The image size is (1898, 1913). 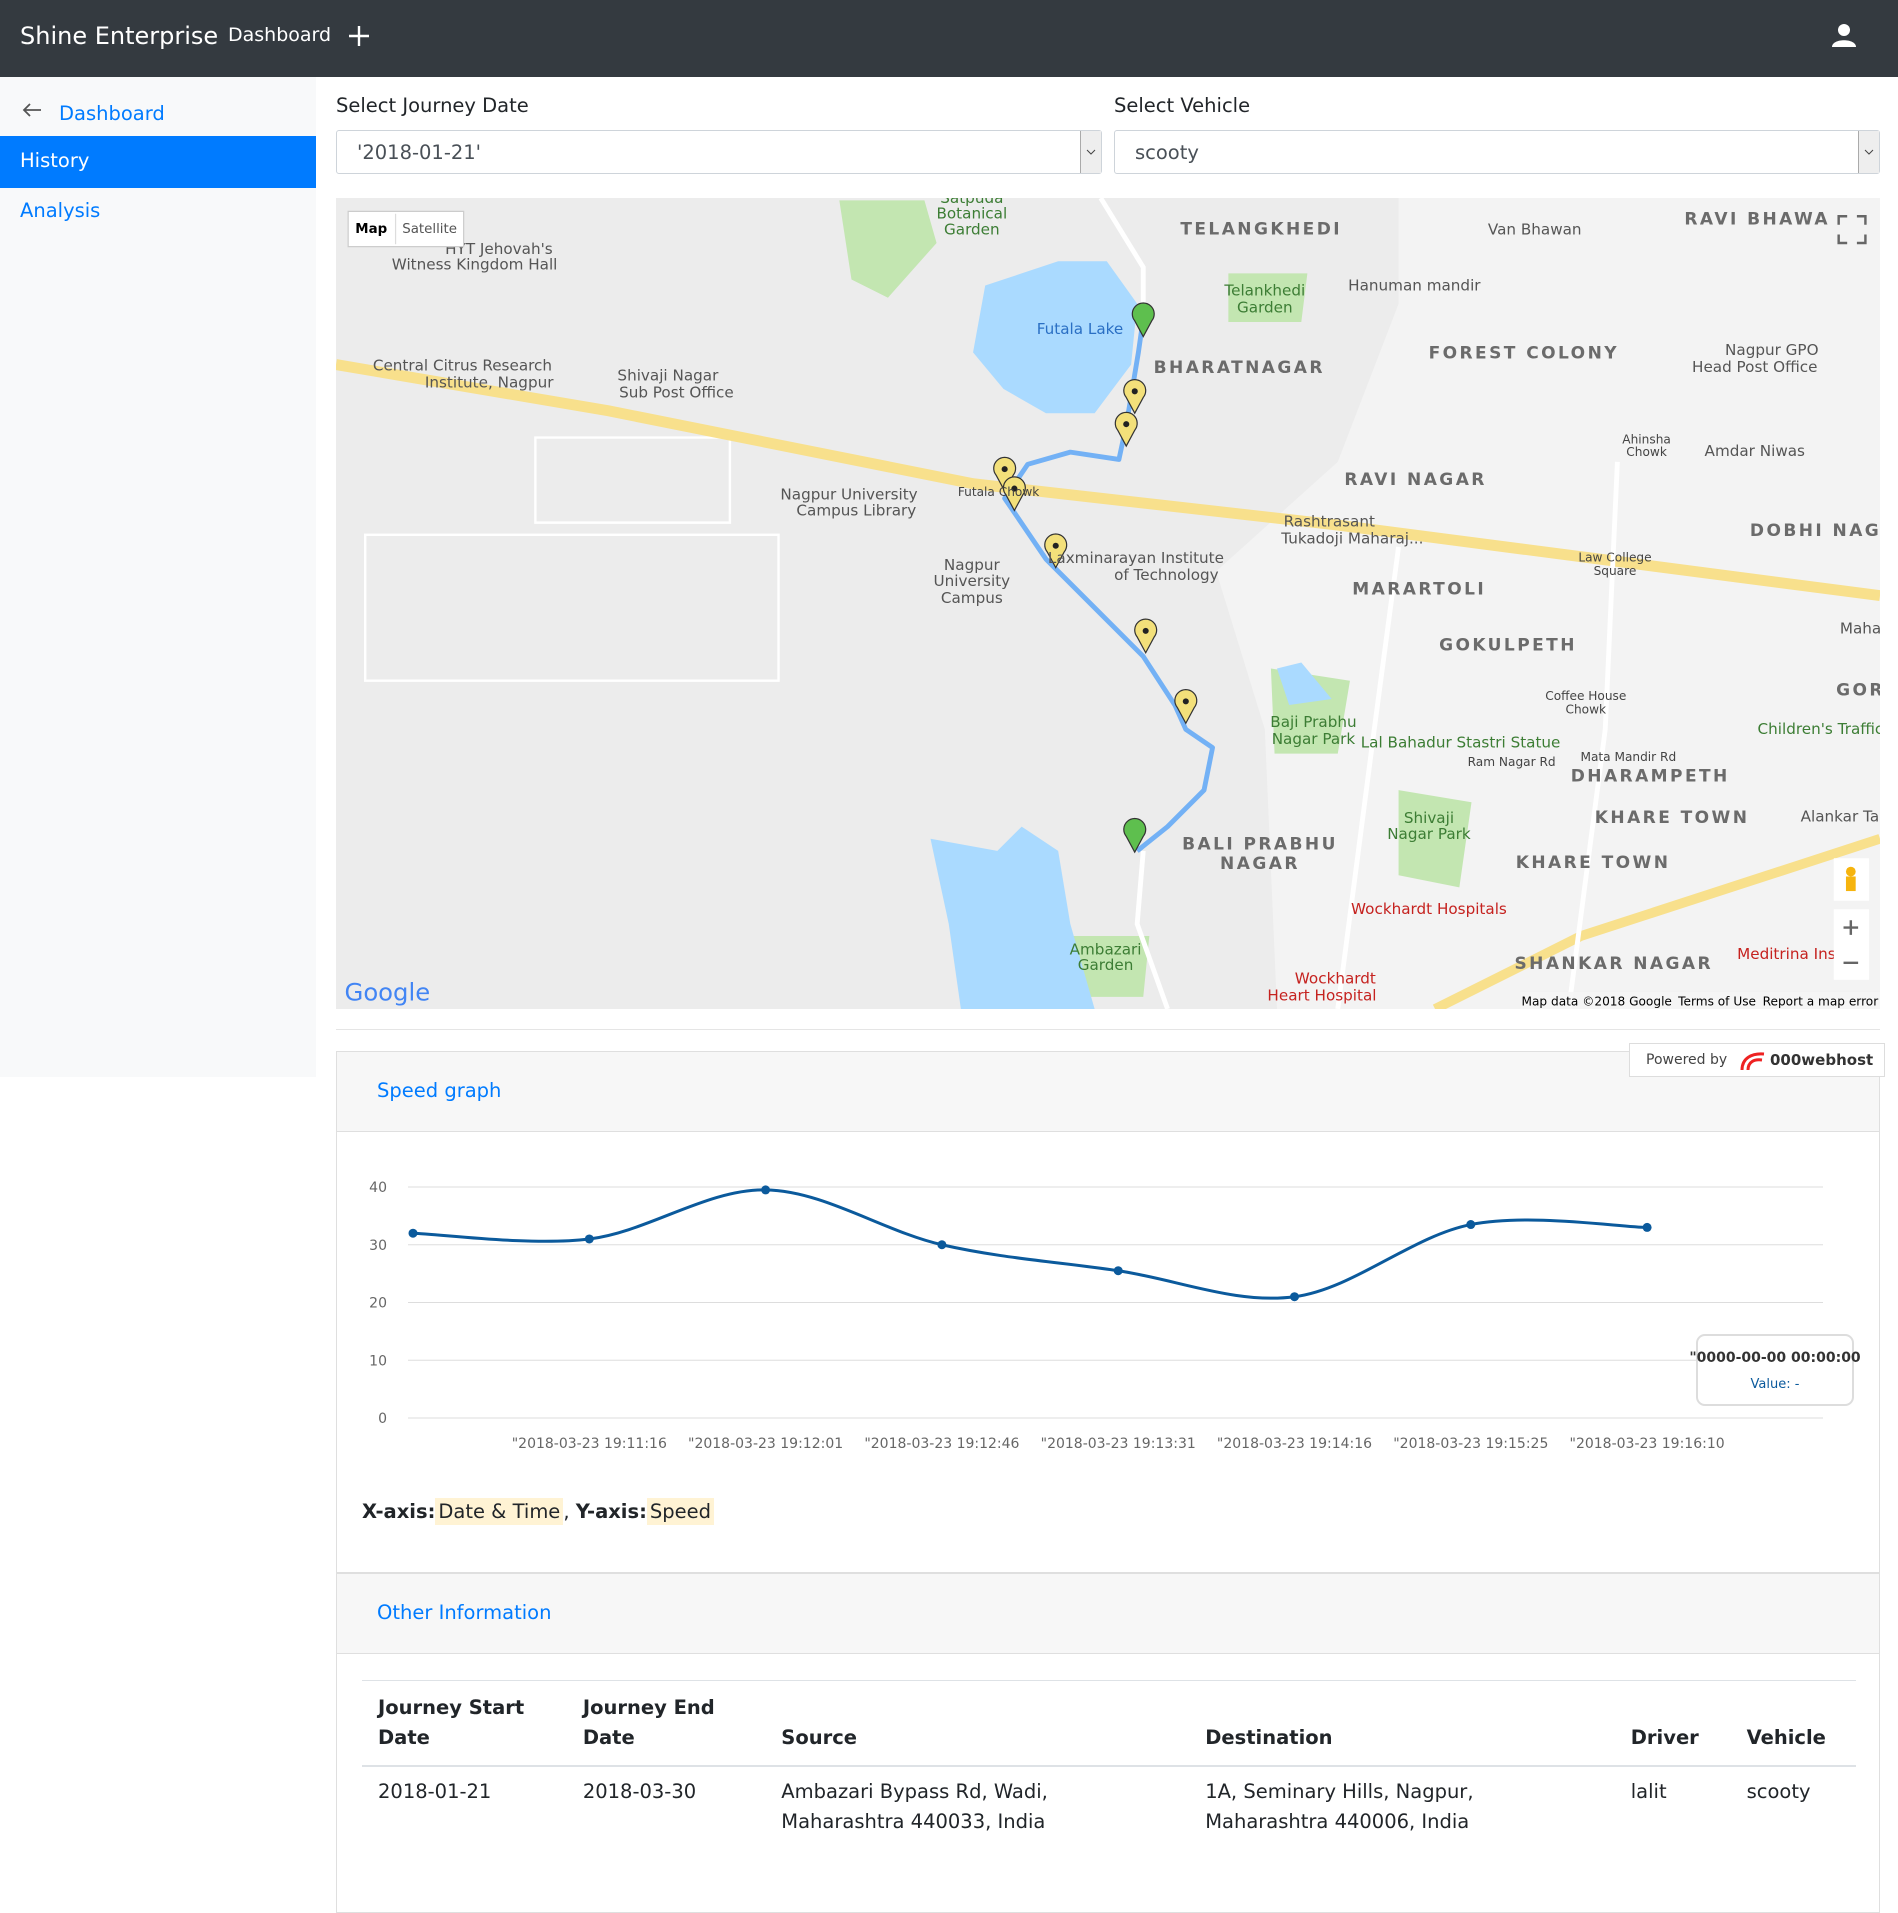 What do you see at coordinates (1716, 1001) in the screenshot?
I see `terms-link: Terms of Use` at bounding box center [1716, 1001].